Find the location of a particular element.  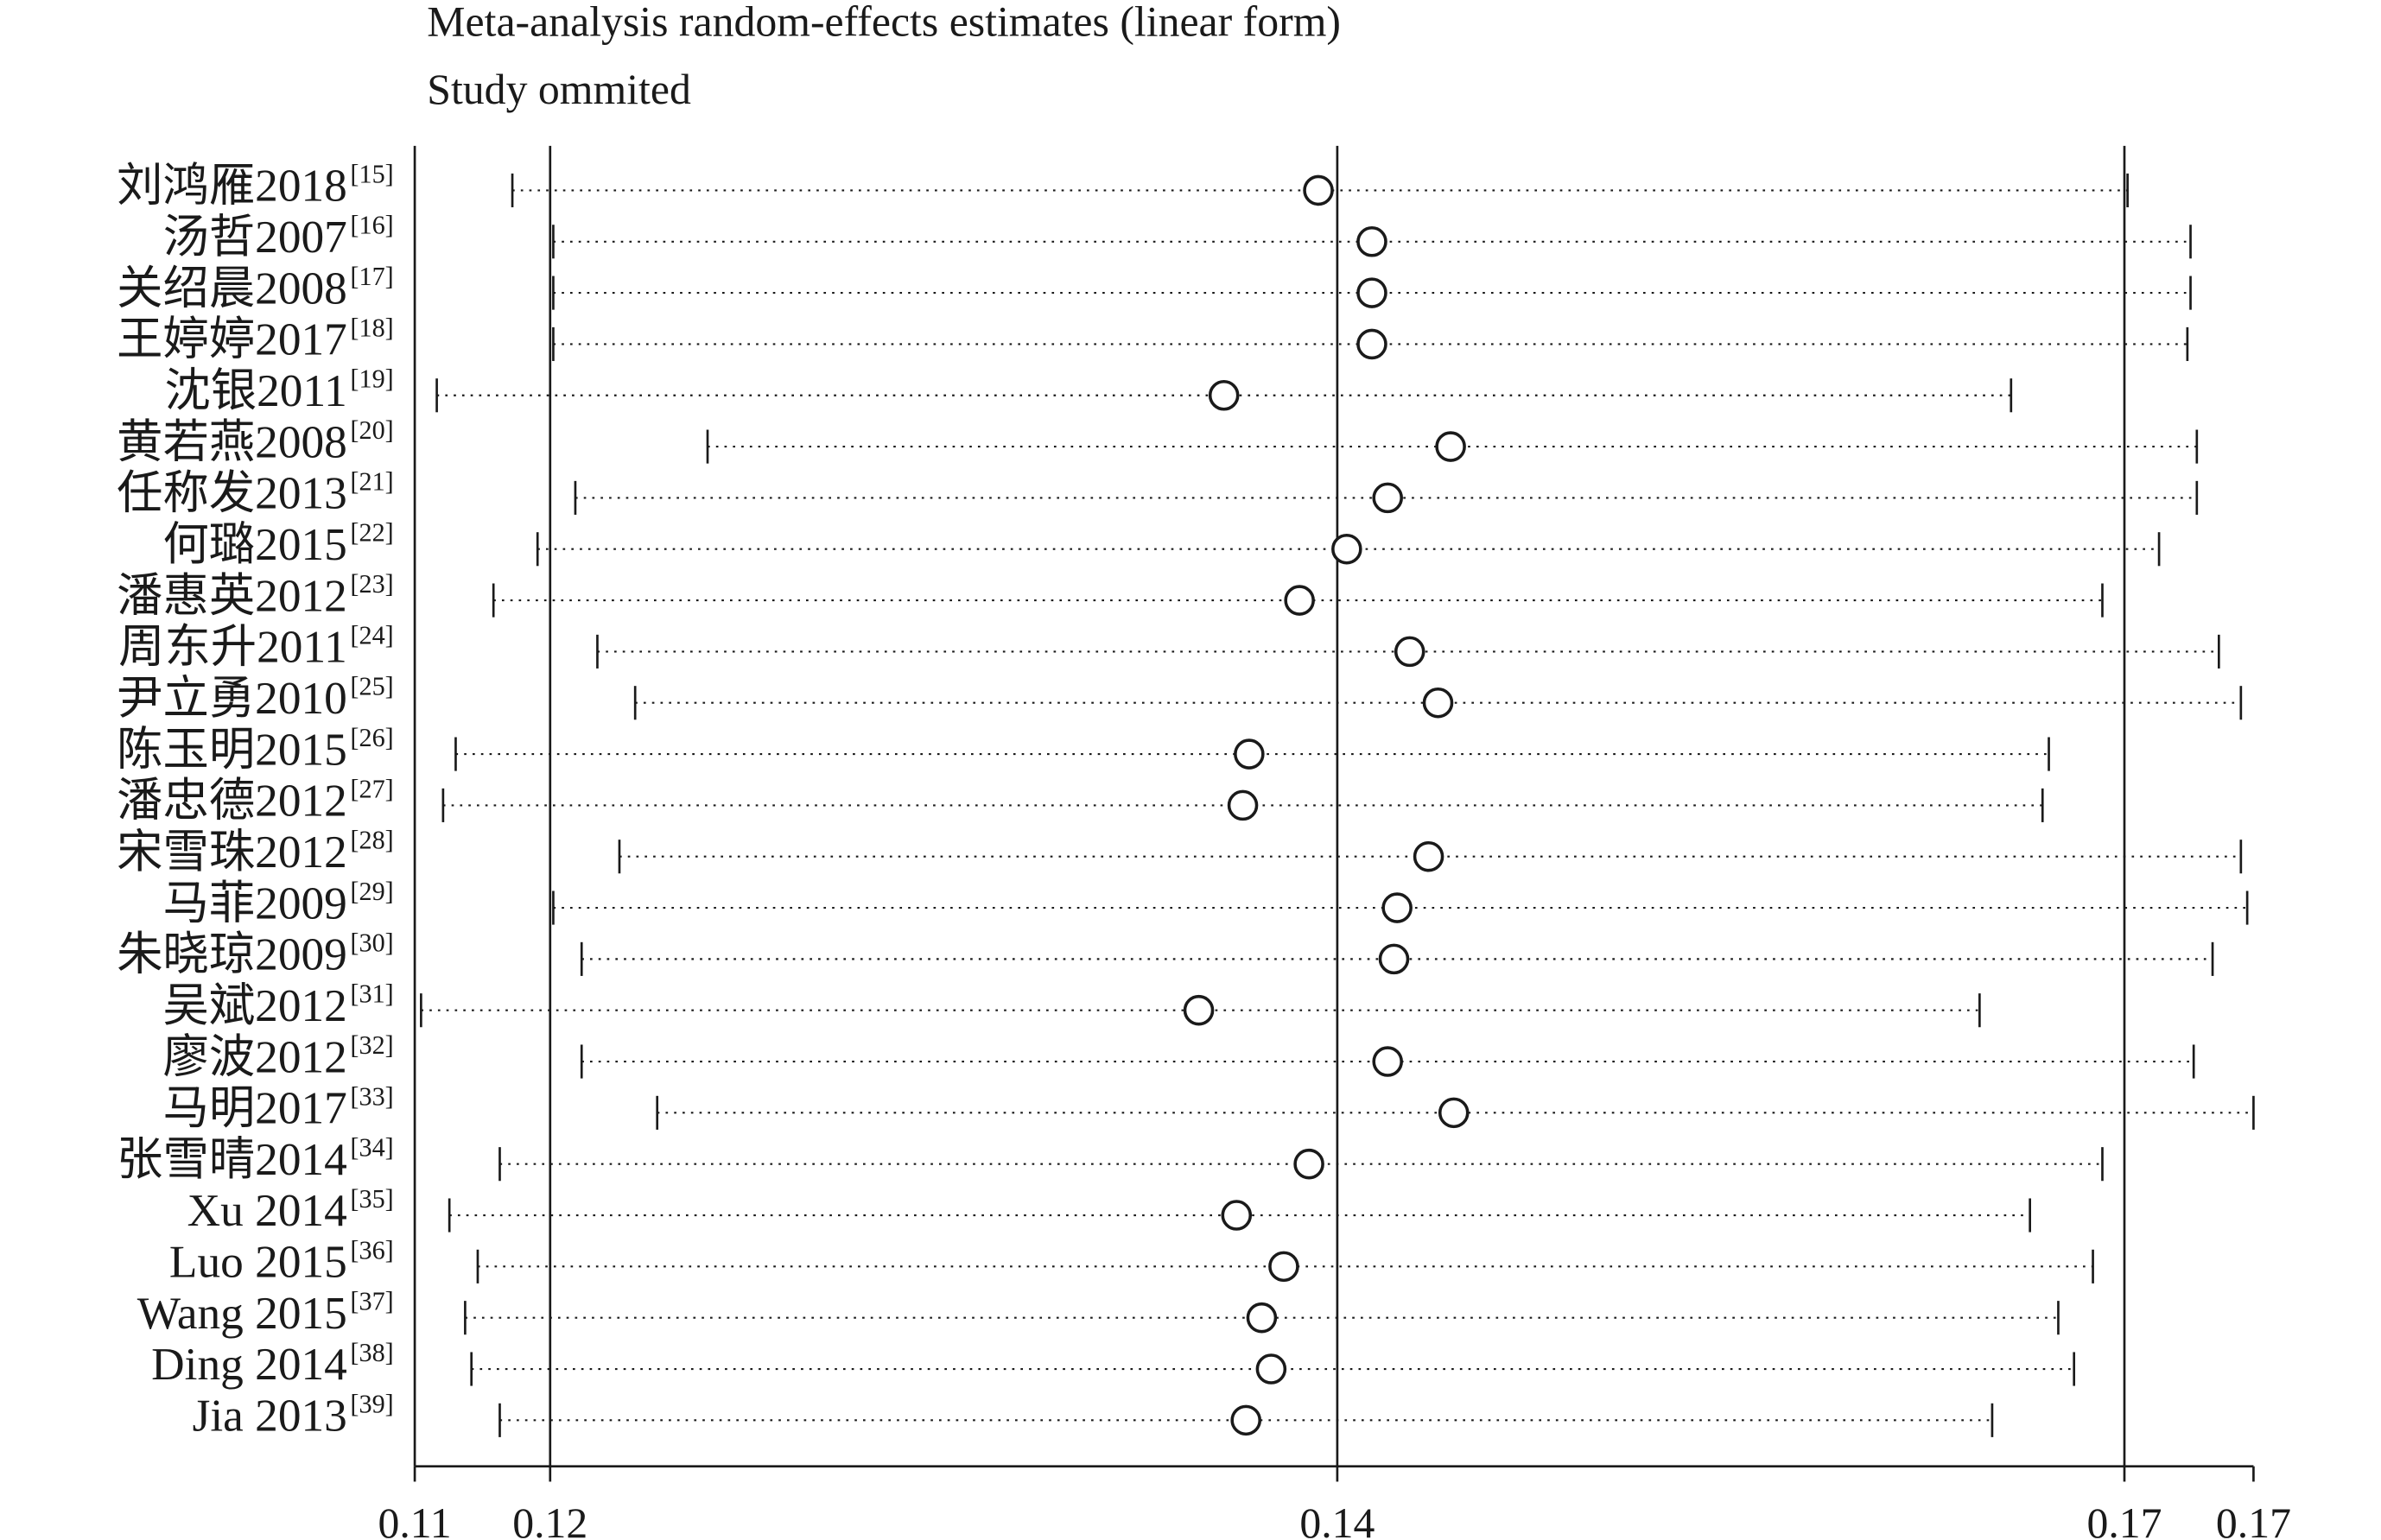

study-ref: [24] is located at coordinates (371, 635).